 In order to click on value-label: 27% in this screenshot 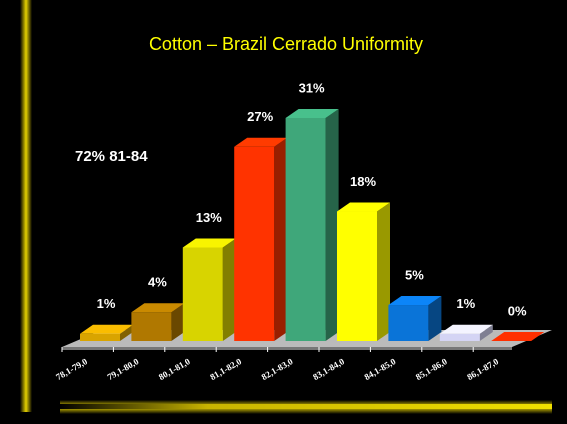, I will do `click(260, 116)`.